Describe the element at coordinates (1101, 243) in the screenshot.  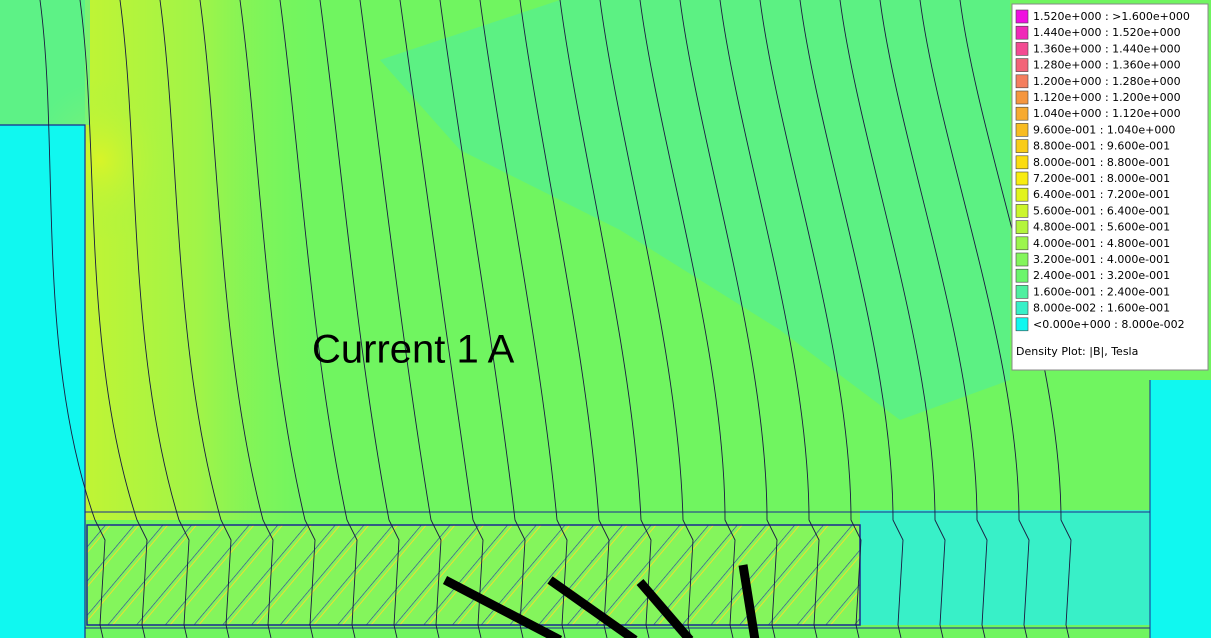
I see `legend-label: 4.000e-001 : 4.800e-001` at that location.